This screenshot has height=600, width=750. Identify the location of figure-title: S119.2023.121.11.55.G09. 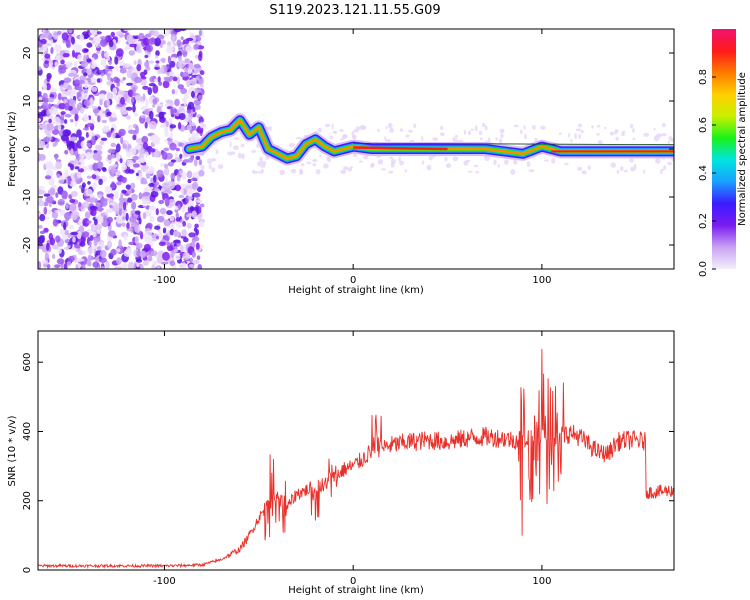
(354, 10).